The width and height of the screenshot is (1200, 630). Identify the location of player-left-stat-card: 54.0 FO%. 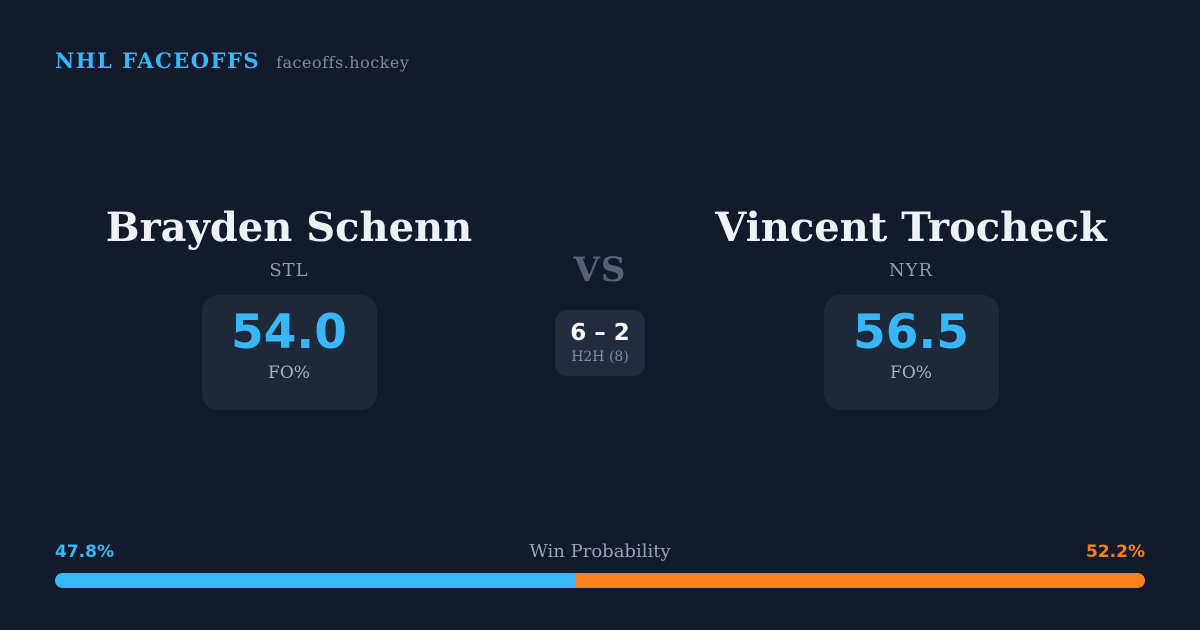
(289, 352).